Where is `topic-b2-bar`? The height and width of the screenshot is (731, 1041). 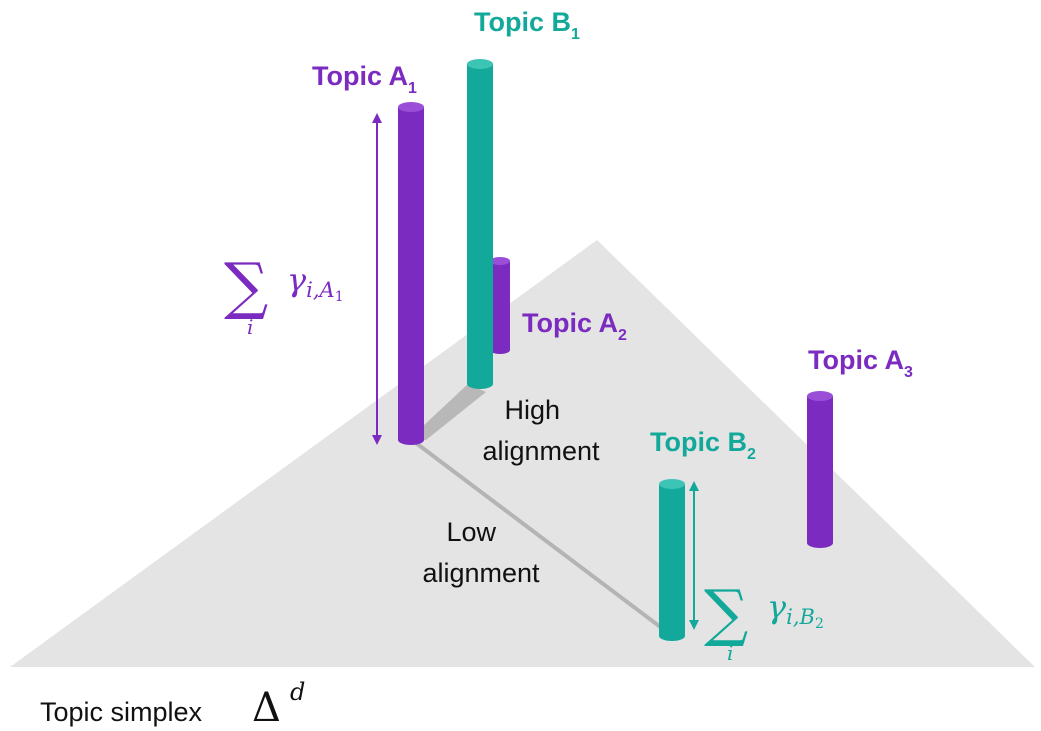 topic-b2-bar is located at coordinates (672, 560).